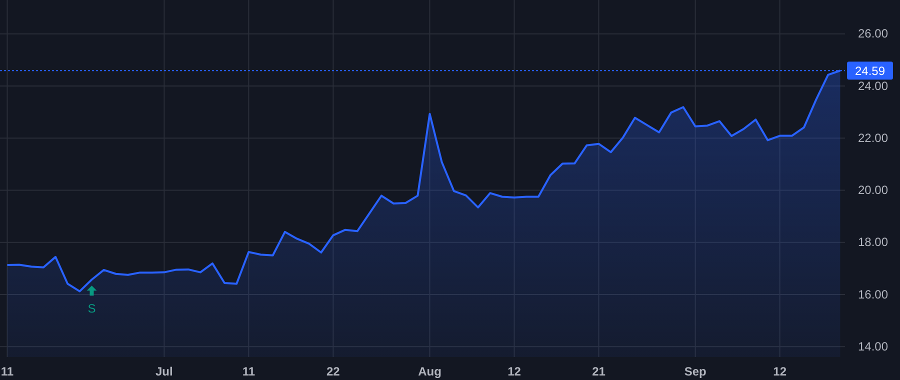  I want to click on ref-line-label: 24.59, so click(870, 71).